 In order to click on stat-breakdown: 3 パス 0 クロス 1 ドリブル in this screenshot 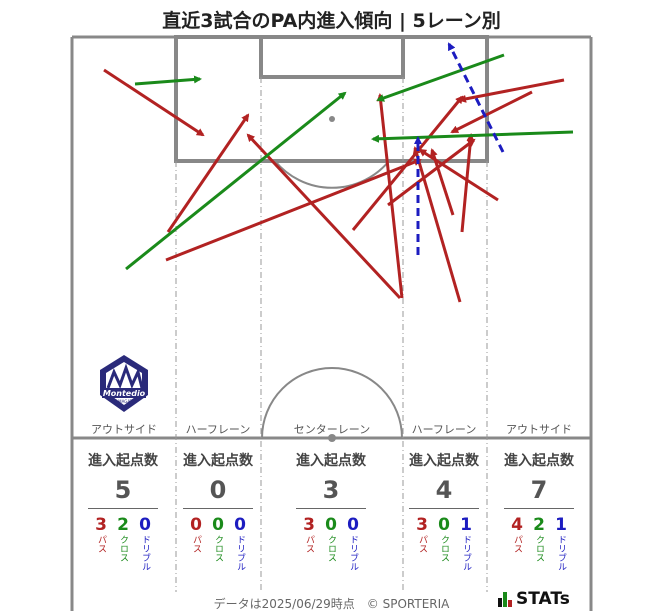, I will do `click(444, 543)`.